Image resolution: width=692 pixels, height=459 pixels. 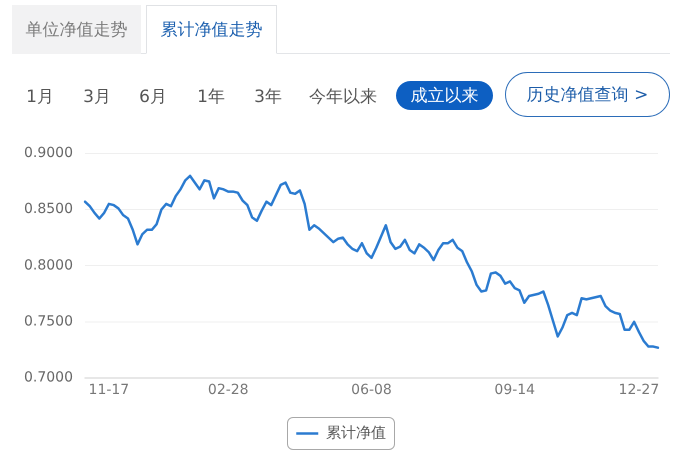 What do you see at coordinates (587, 94) in the screenshot?
I see `outline-button: 历史净值查询 >` at bounding box center [587, 94].